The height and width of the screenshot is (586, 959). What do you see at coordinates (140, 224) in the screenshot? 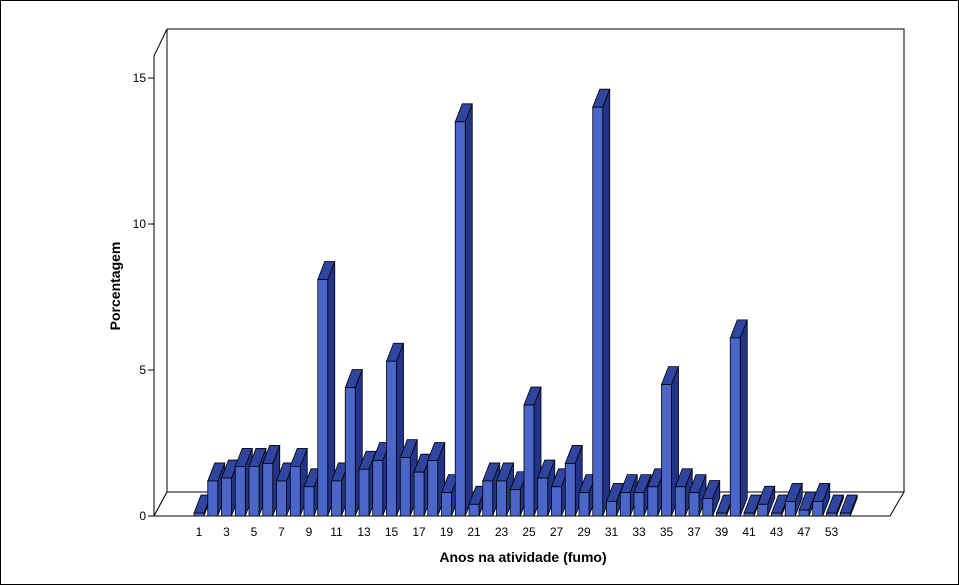
I see `y-tick-label: 10` at bounding box center [140, 224].